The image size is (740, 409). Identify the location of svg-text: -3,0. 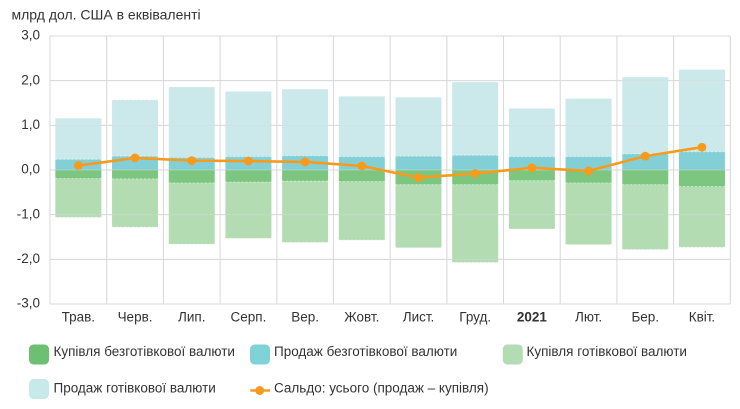
(28, 303).